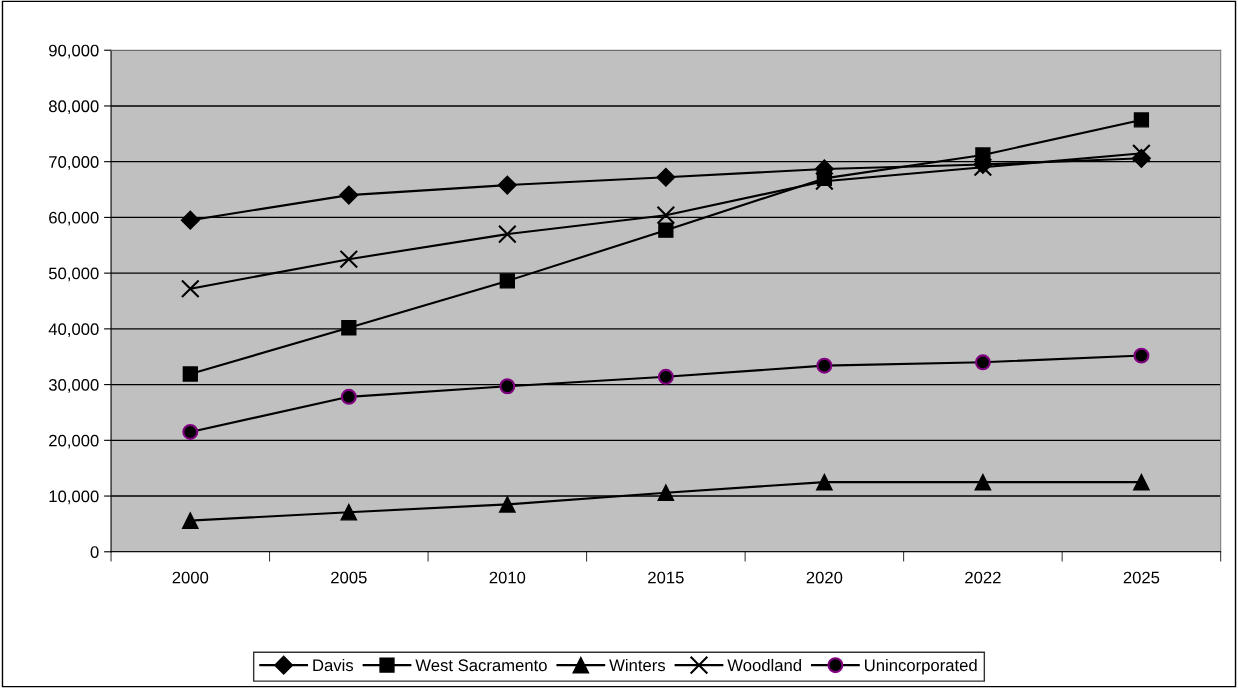 This screenshot has width=1238, height=688. What do you see at coordinates (824, 577) in the screenshot?
I see `x-tick-label: 2020` at bounding box center [824, 577].